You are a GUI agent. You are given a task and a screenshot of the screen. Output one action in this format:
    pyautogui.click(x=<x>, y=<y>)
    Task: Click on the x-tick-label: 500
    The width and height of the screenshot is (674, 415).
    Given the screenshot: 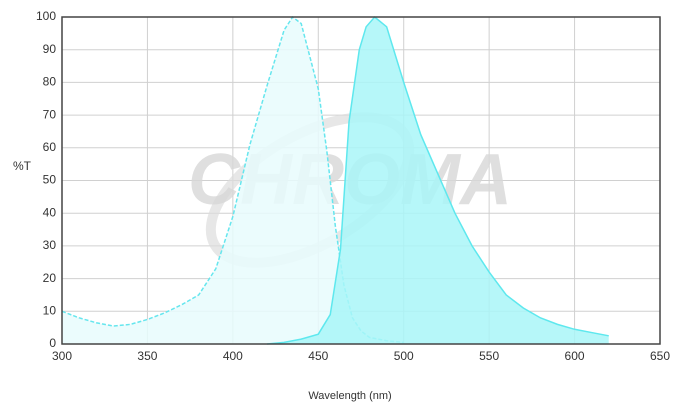 What is the action you would take?
    pyautogui.click(x=404, y=356)
    